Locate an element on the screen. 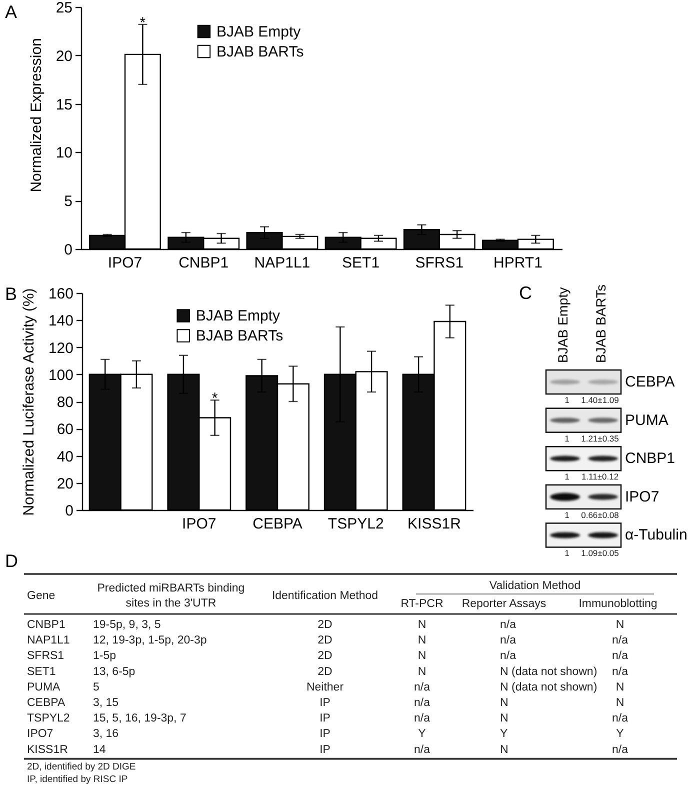 Image resolution: width=695 pixels, height=788 pixels. y-tick-label: 160 is located at coordinates (61, 294).